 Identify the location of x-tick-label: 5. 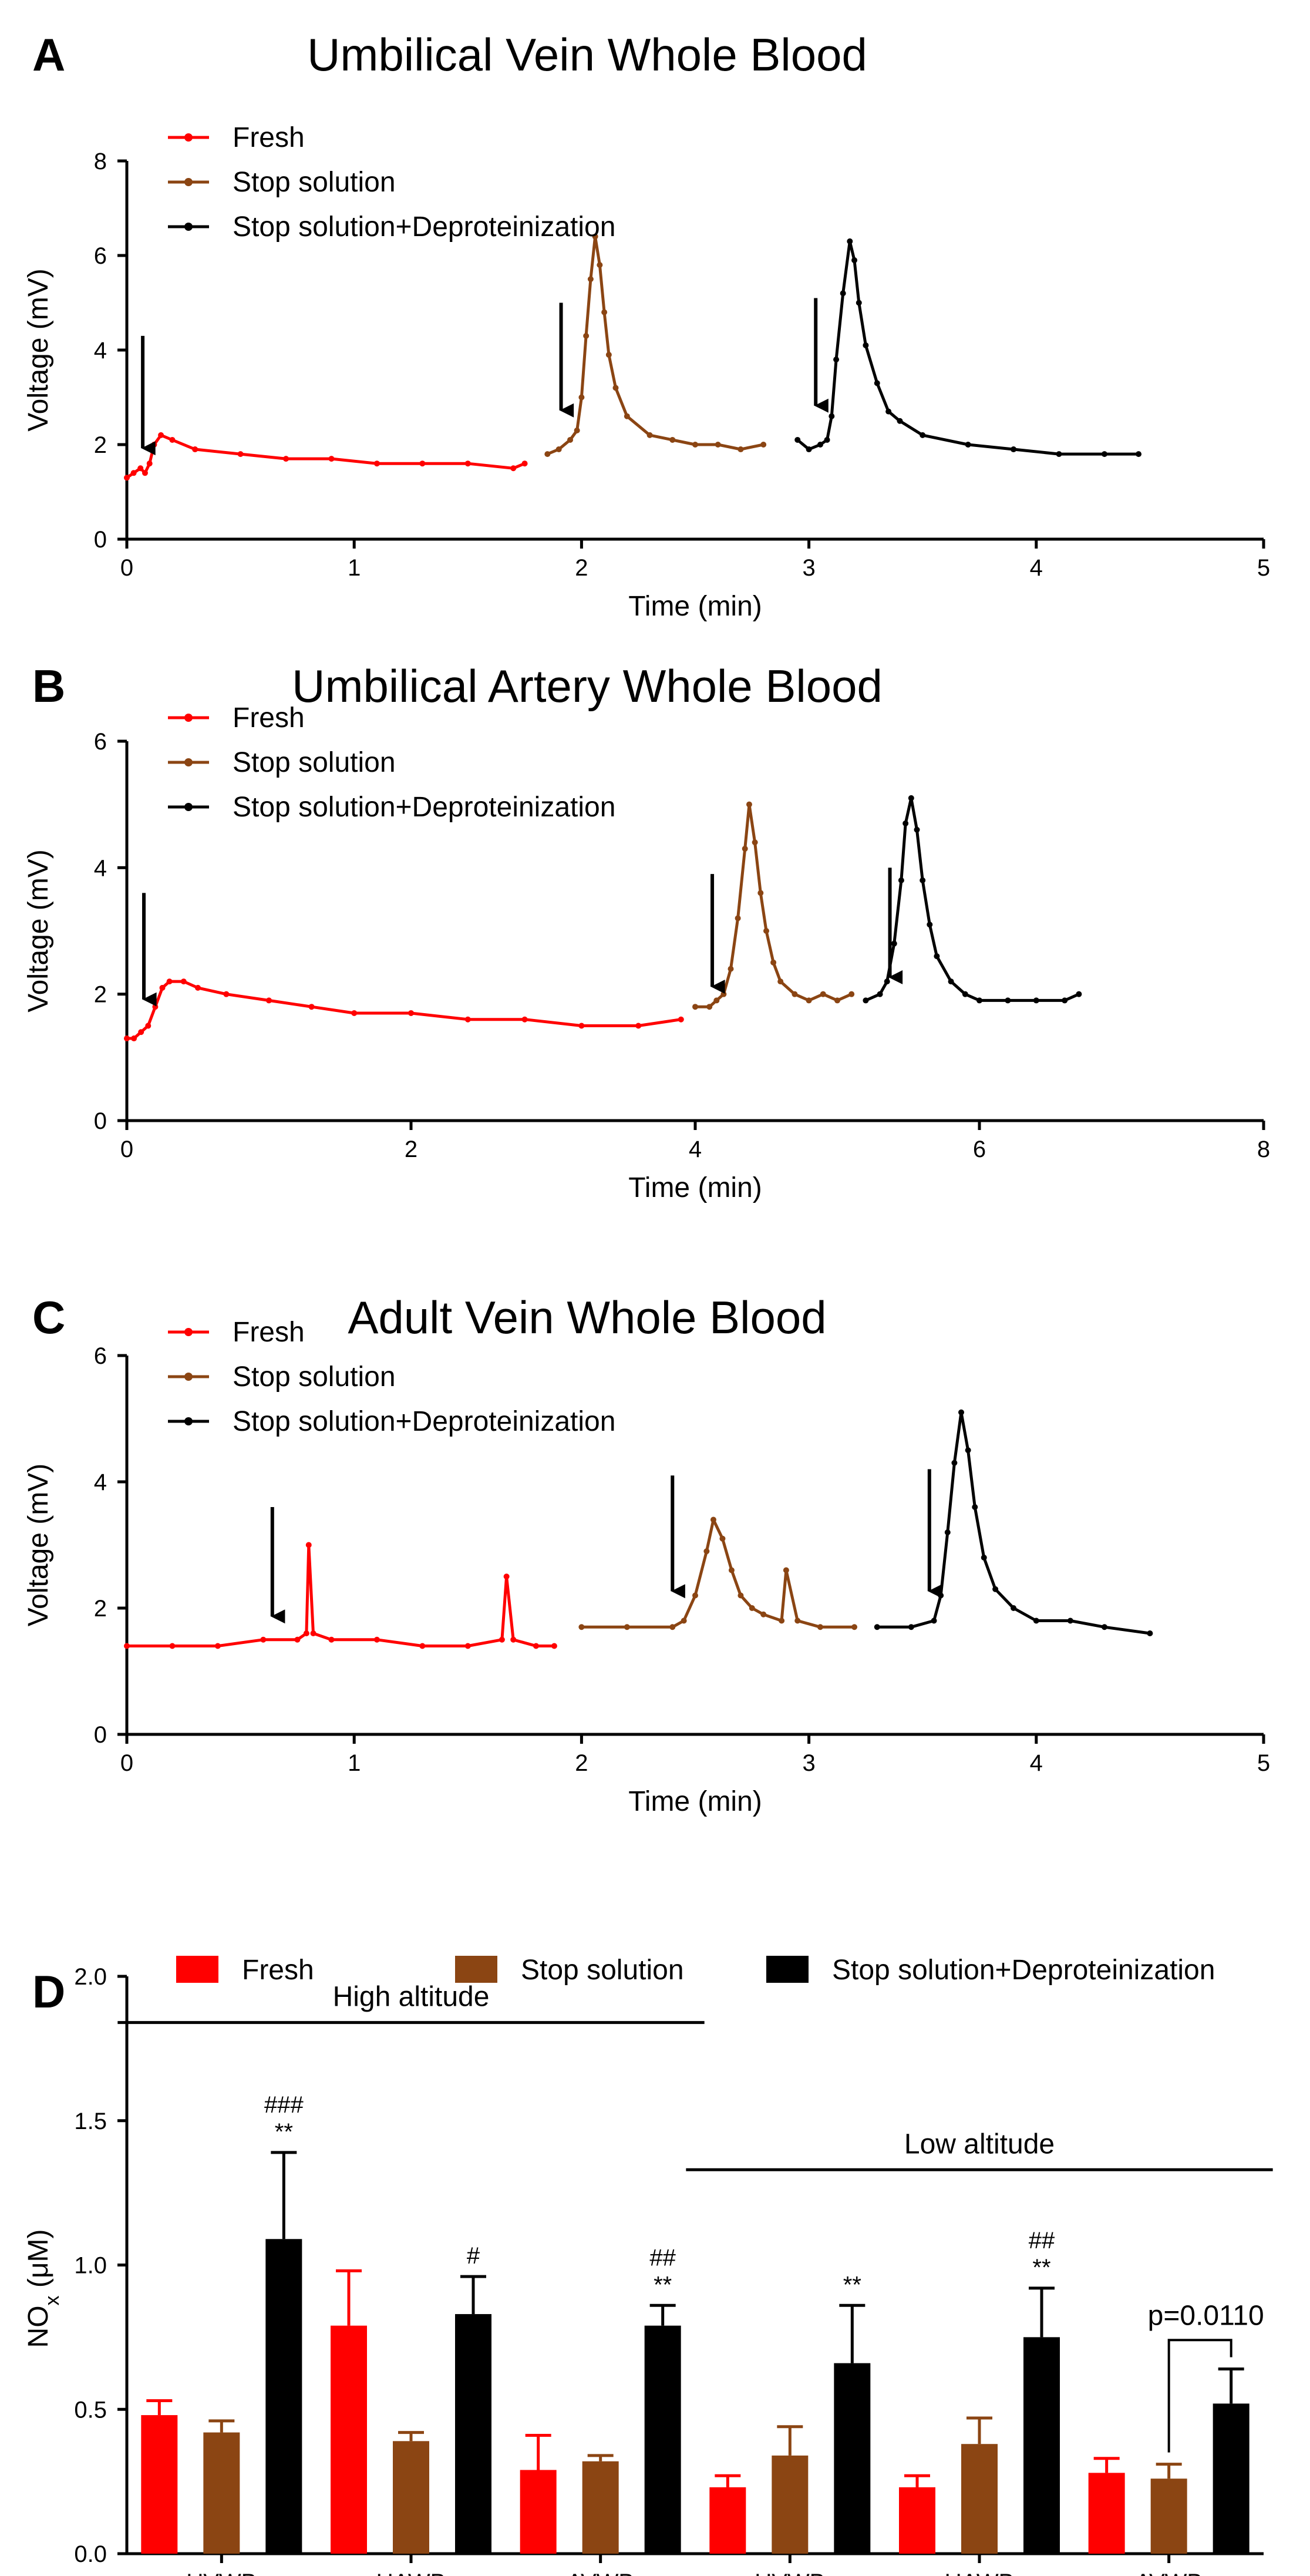
(1263, 1763).